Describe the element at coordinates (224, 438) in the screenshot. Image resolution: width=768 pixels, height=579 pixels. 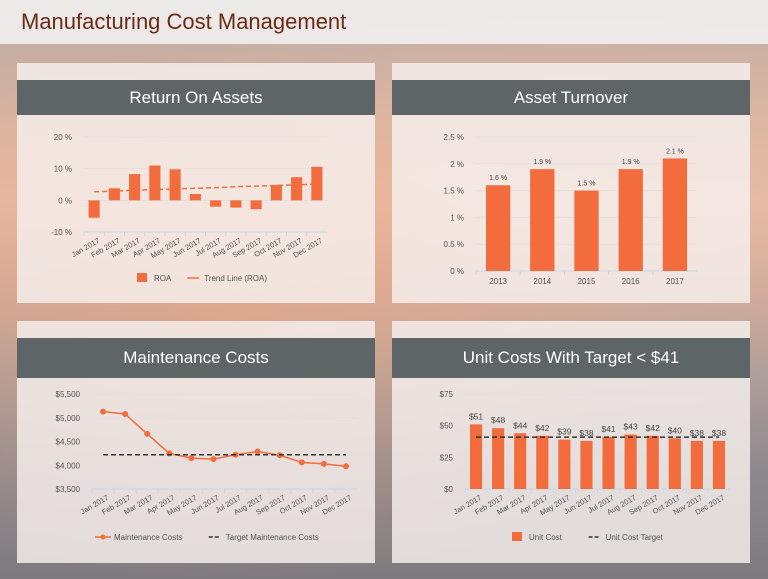
I see `series-line` at that location.